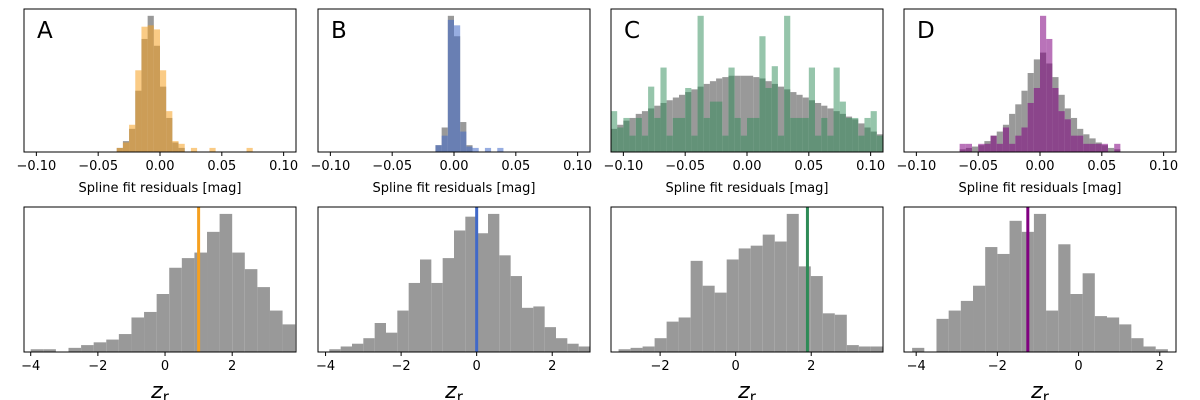 The image size is (1200, 400). Describe the element at coordinates (1040, 389) in the screenshot. I see `x-axis-label: zr` at that location.